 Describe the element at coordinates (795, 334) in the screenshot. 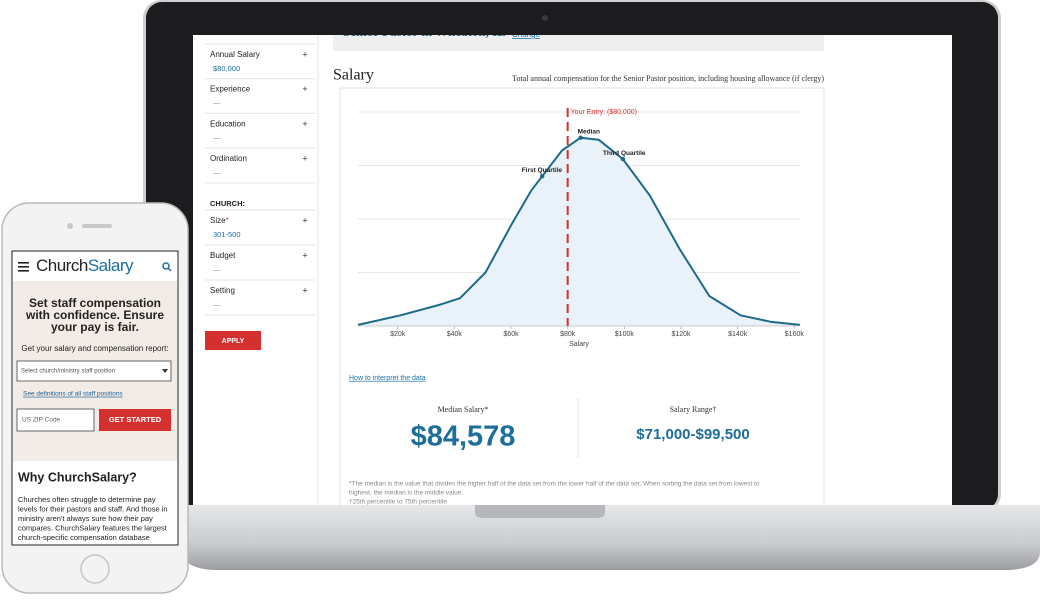

I see `x-tick-label: $160k` at that location.